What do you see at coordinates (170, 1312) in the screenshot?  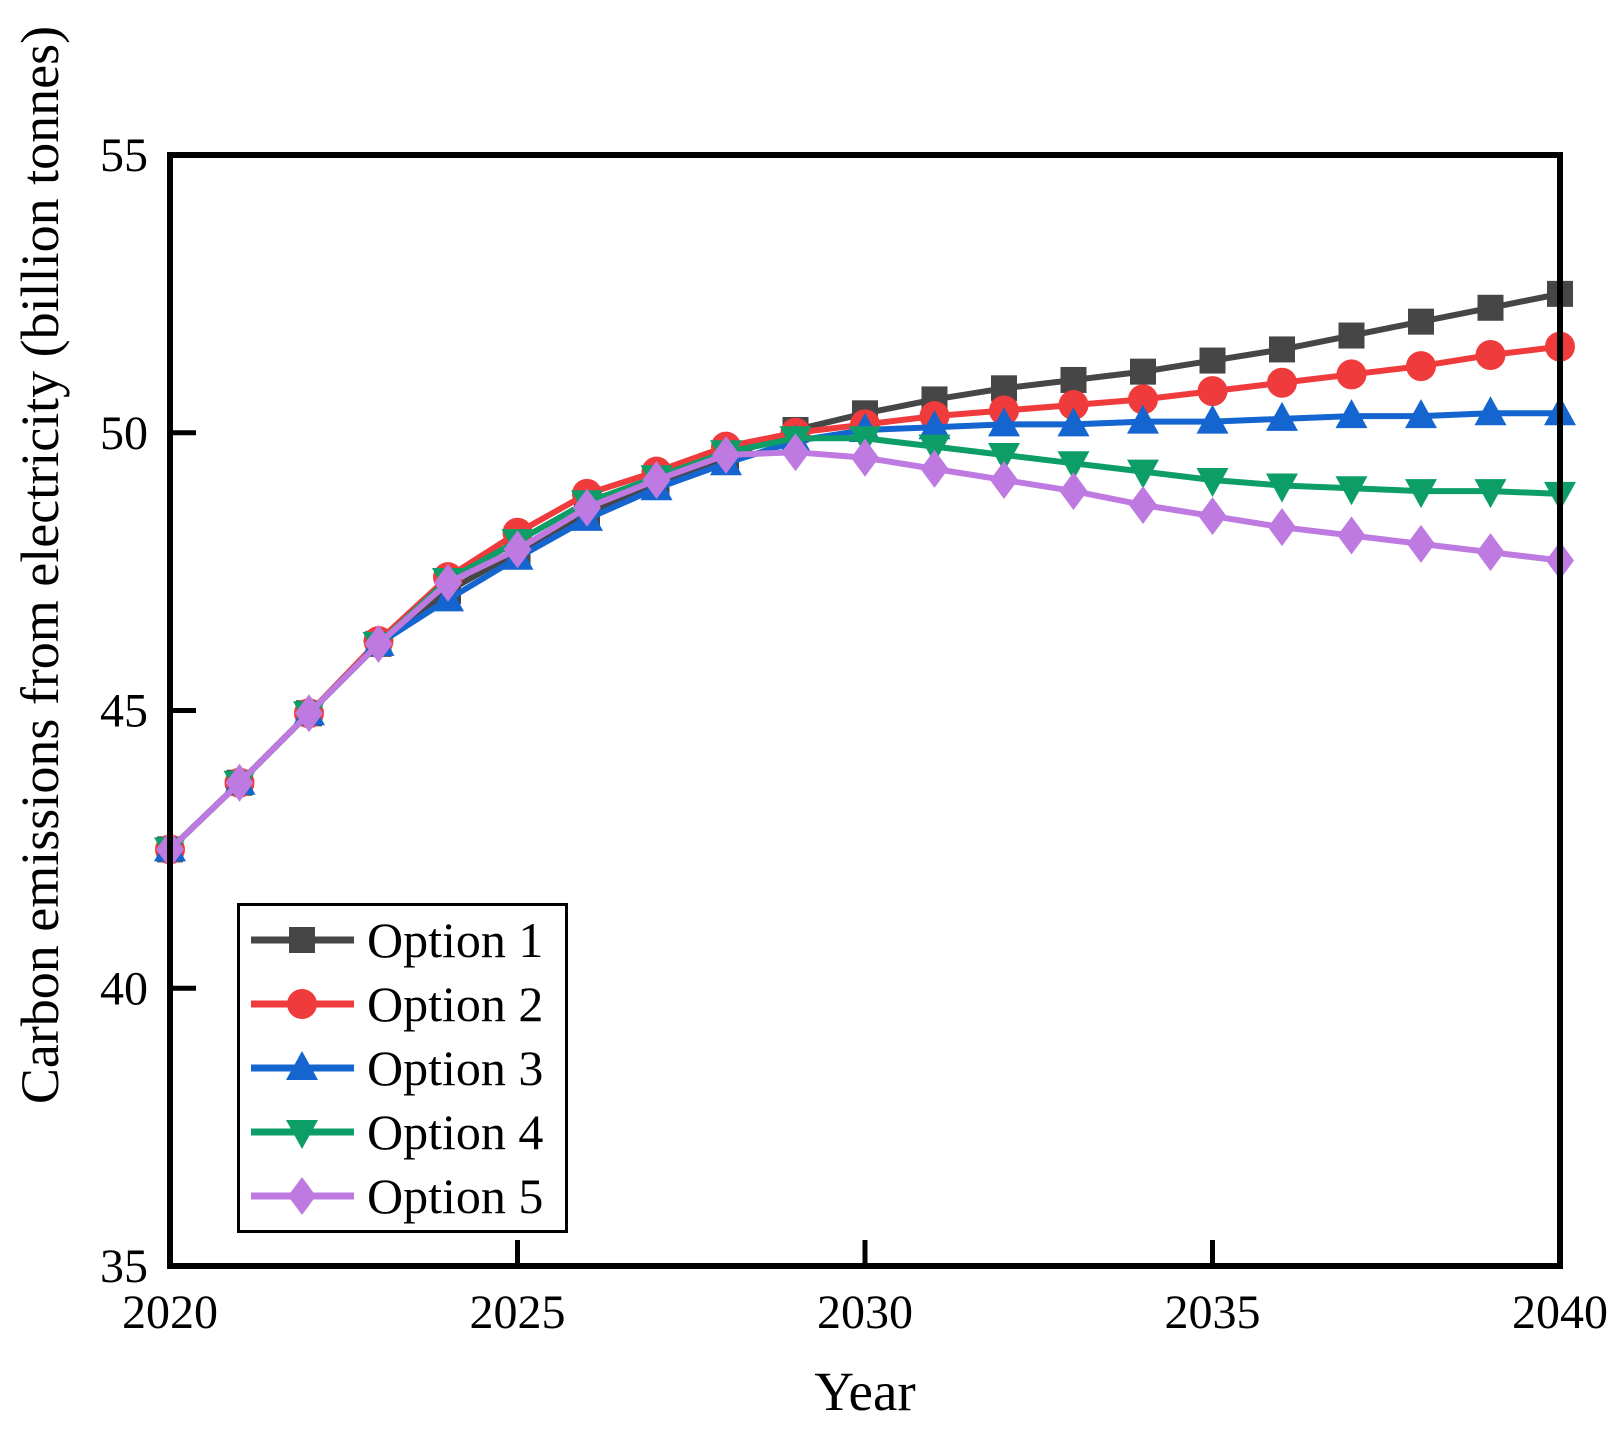 I see `x-tick-label: 2020` at bounding box center [170, 1312].